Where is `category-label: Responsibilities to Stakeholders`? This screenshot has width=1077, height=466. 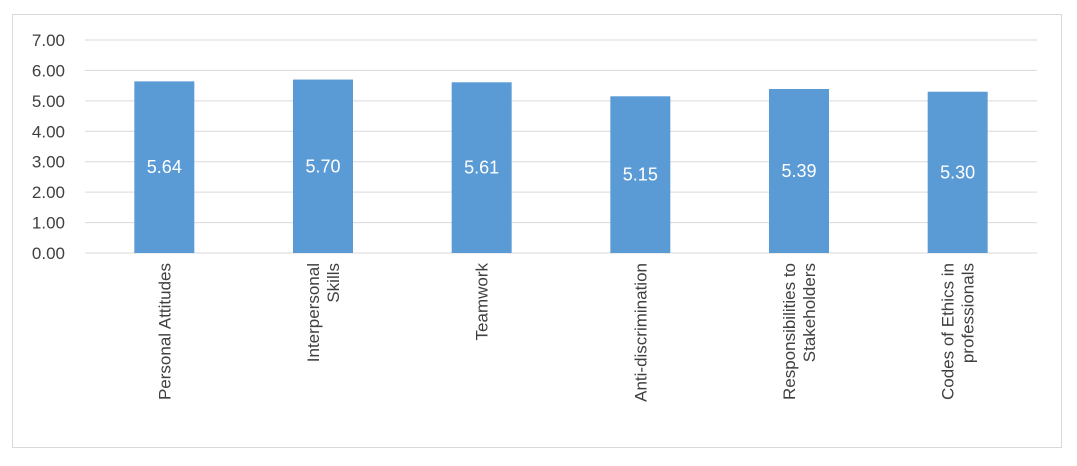 category-label: Responsibilities to Stakeholders is located at coordinates (799, 331).